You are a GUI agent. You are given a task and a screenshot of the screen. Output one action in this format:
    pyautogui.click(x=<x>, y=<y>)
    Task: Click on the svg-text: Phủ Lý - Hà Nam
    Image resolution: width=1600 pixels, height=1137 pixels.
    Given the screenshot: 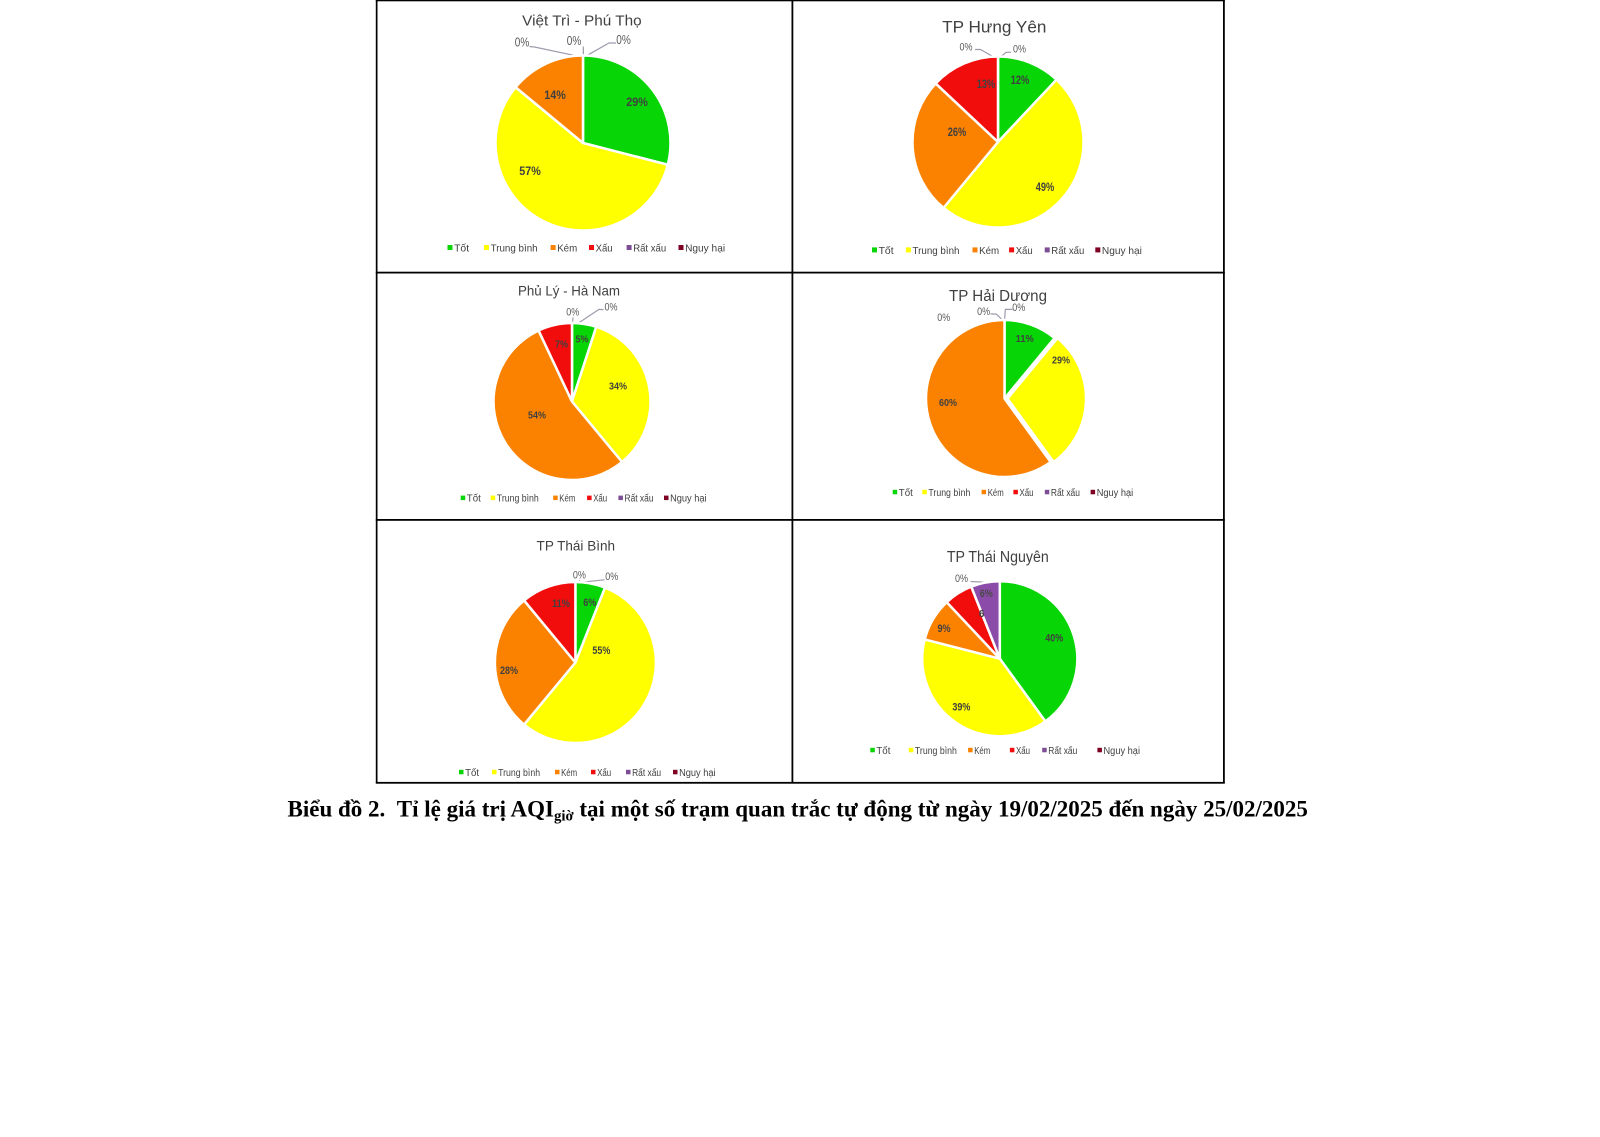 What is the action you would take?
    pyautogui.click(x=569, y=291)
    